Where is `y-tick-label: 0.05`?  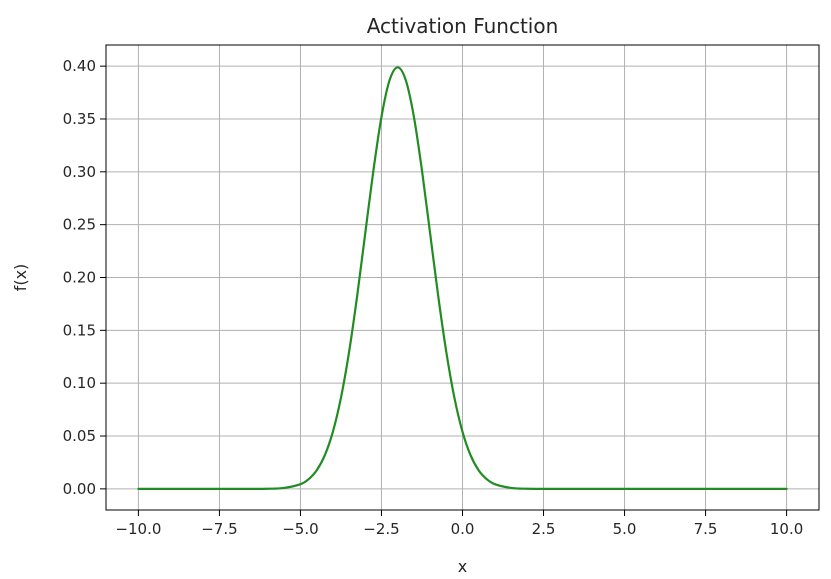 y-tick-label: 0.05 is located at coordinates (79, 436).